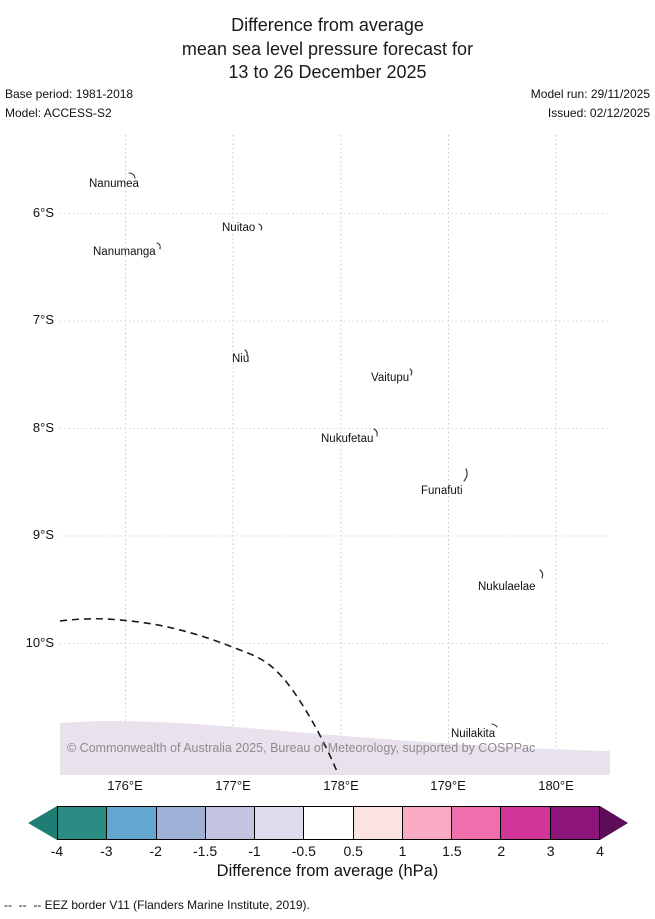 The width and height of the screenshot is (655, 919). I want to click on eez-dash-sample: -- -- --, so click(23, 905).